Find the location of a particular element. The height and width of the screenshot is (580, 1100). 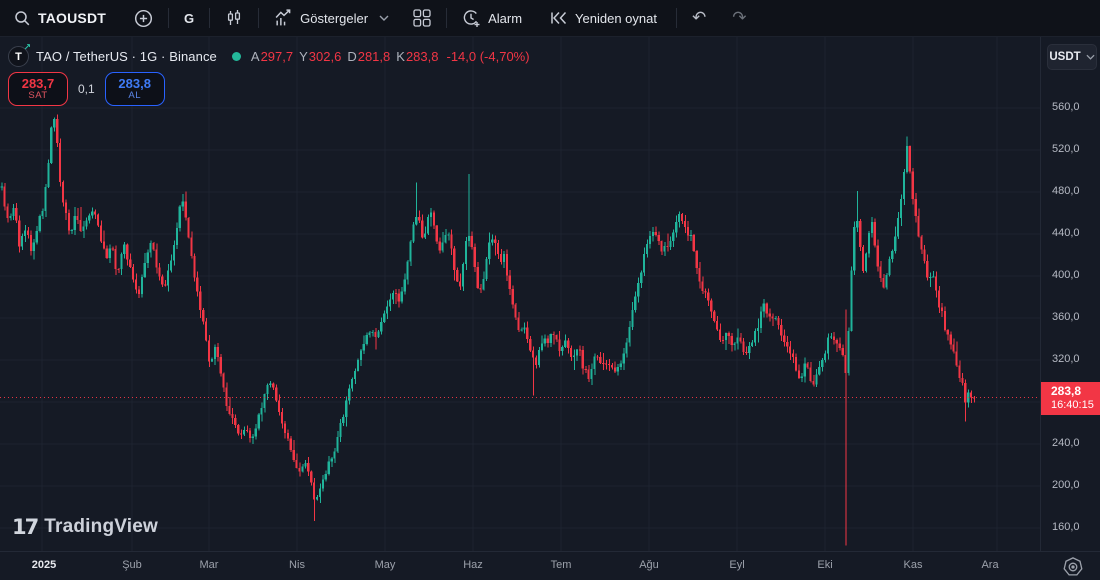

indicators-label: Göstergeler is located at coordinates (334, 18).